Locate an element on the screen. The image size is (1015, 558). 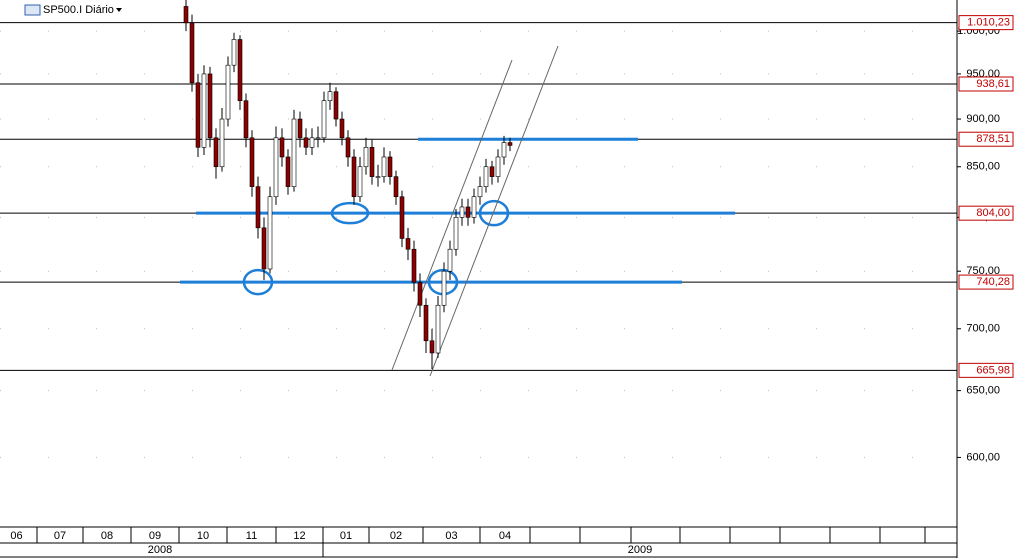
header: SP500.I Diário is located at coordinates (73, 10).